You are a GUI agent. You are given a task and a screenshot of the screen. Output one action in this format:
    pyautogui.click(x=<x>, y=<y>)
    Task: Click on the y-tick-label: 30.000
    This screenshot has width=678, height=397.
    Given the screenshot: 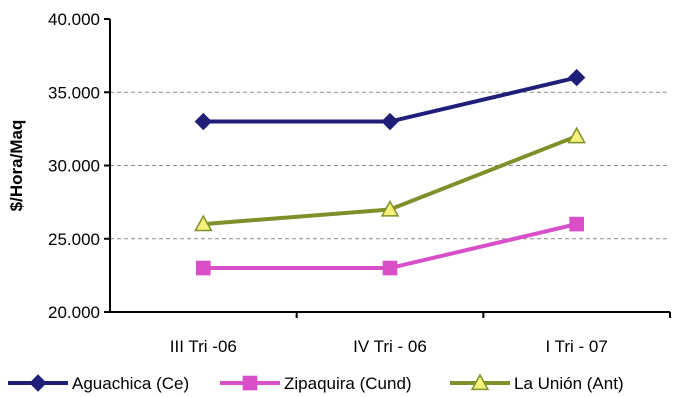 What is the action you would take?
    pyautogui.click(x=74, y=166)
    